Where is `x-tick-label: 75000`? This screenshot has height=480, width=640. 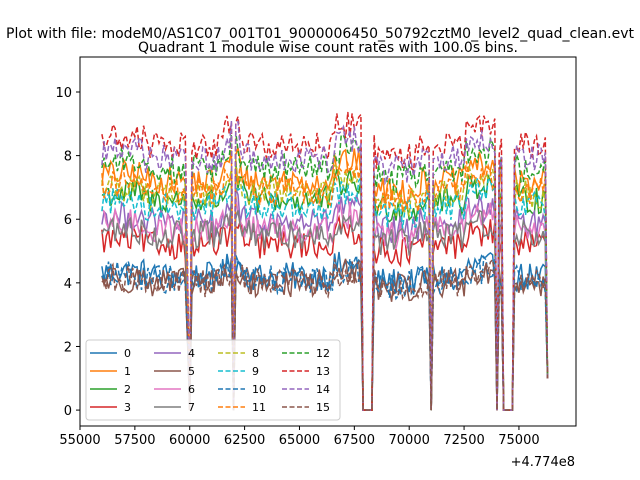 x-tick-label: 75000 is located at coordinates (518, 440).